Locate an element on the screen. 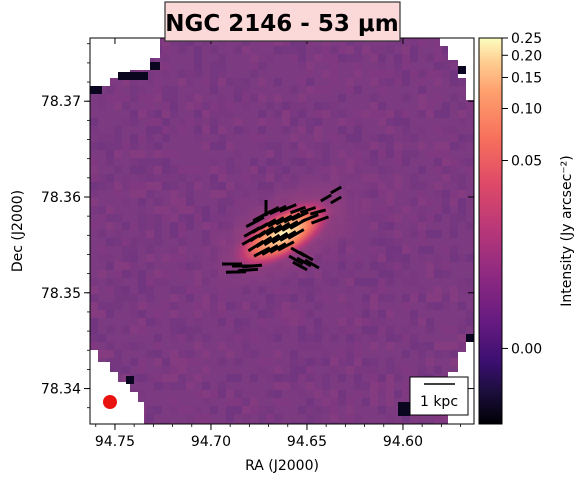 Image resolution: width=586 pixels, height=484 pixels. y-tick-label: 78.36 is located at coordinates (61, 198).